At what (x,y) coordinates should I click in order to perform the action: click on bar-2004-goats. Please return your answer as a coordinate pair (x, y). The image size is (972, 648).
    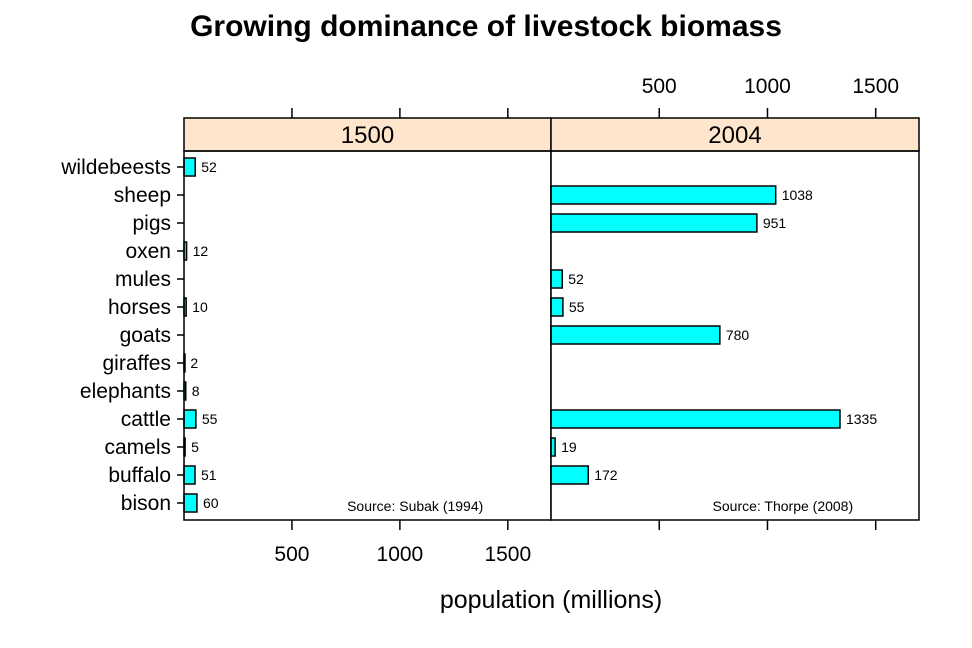
    Looking at the image, I should click on (635, 335).